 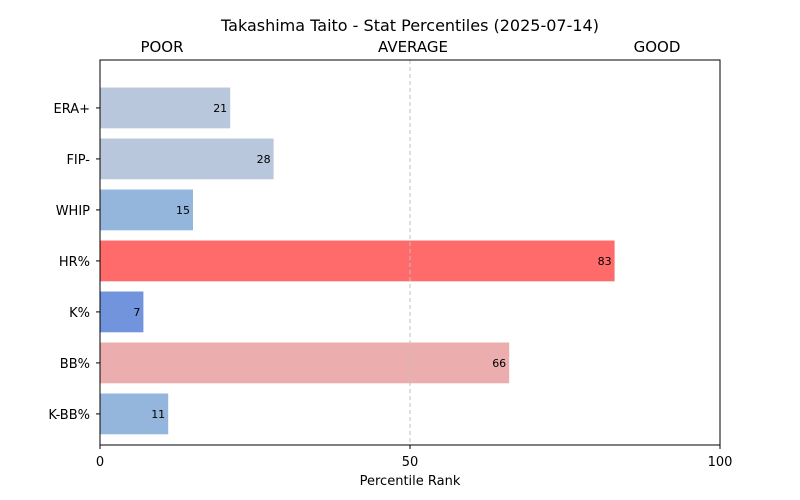 What do you see at coordinates (720, 462) in the screenshot?
I see `x-tick-label-100: 100` at bounding box center [720, 462].